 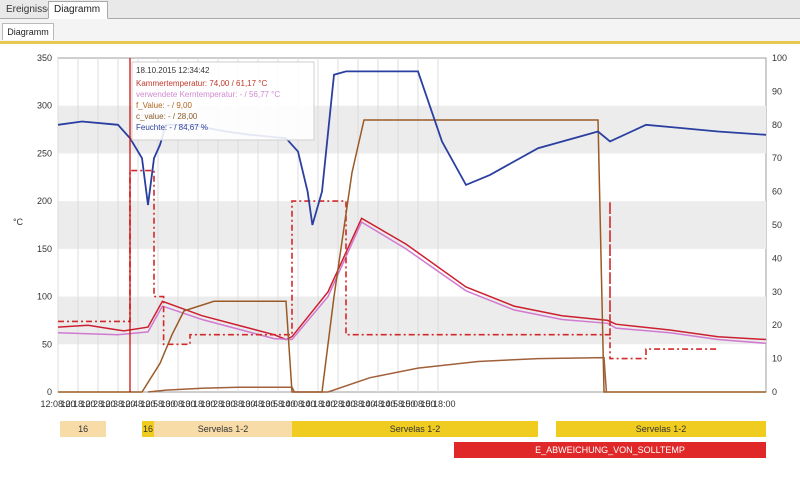 What do you see at coordinates (774, 392) in the screenshot?
I see `y2-tick-label: 0` at bounding box center [774, 392].